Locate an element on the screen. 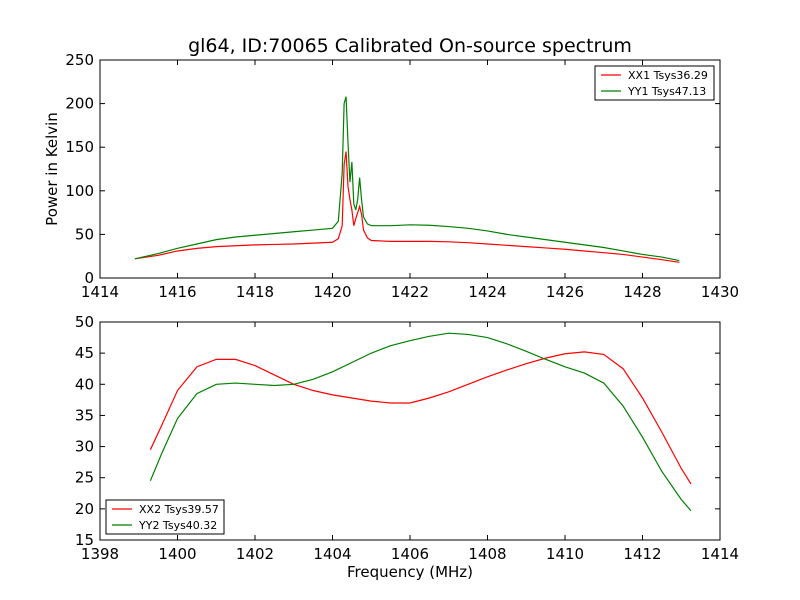 This screenshot has height=600, width=800. legend-label: XX2 Tsys39.57 is located at coordinates (179, 509).